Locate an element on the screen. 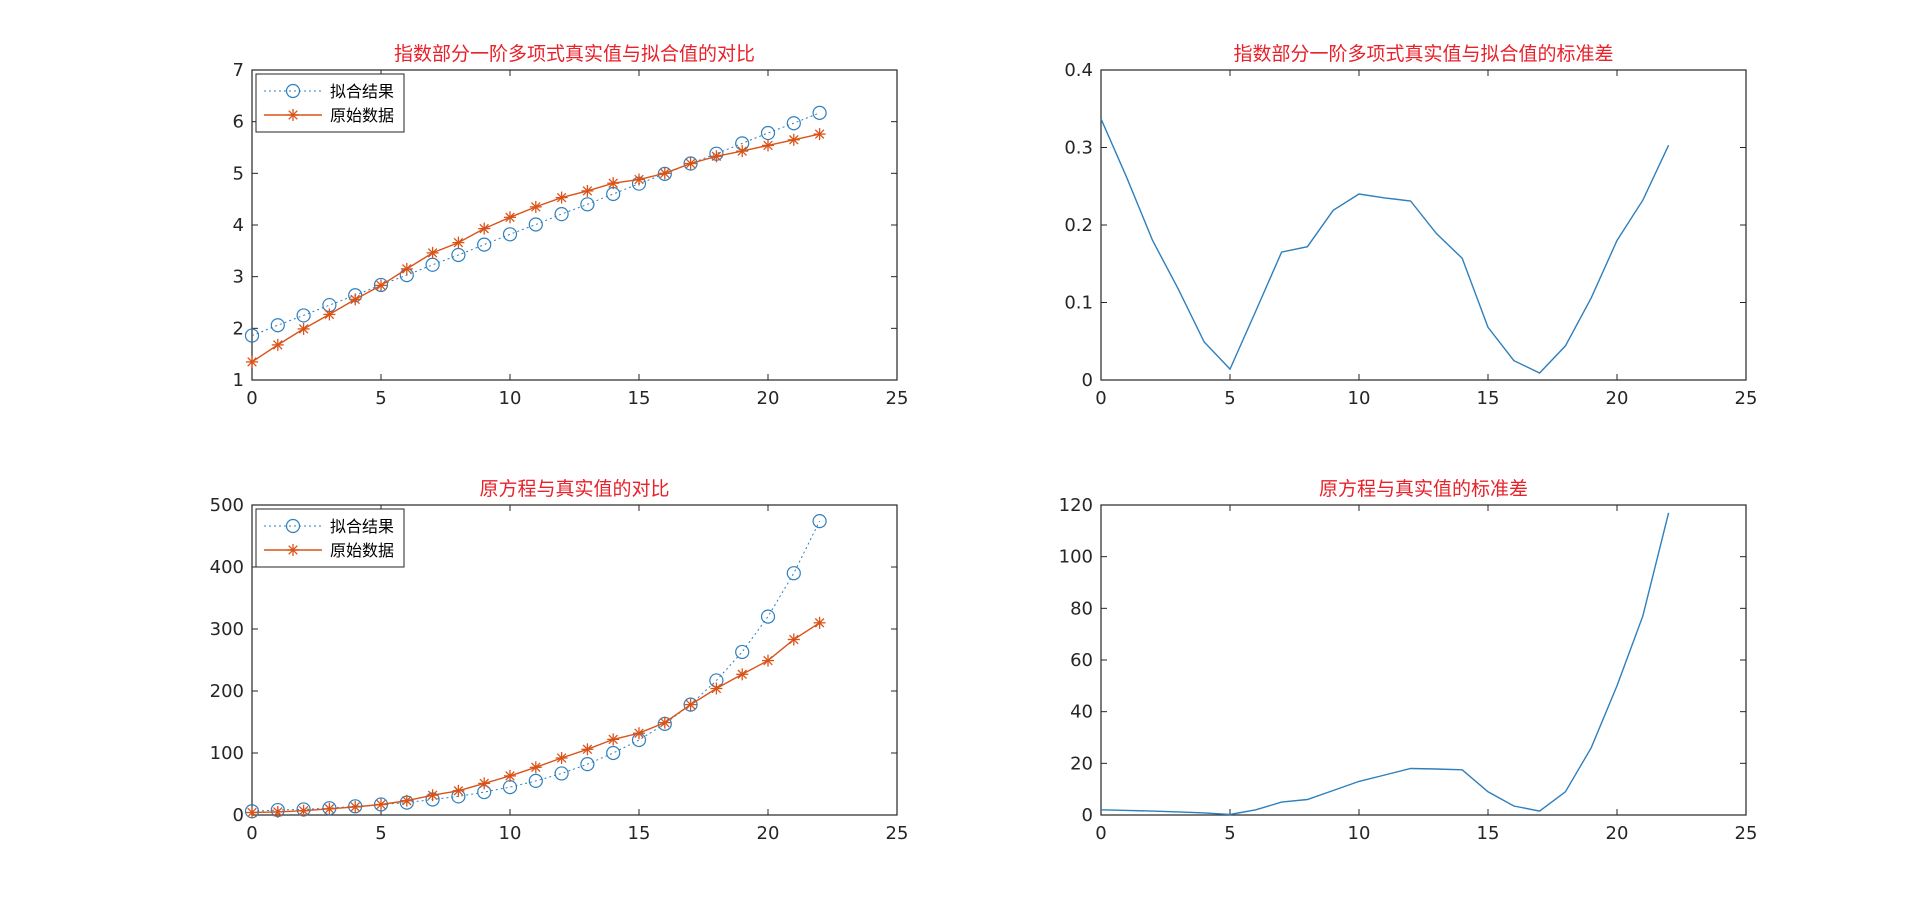  chart-title: 指数部分一阶多项式真实值与拟合值的标准差 is located at coordinates (1423, 54).